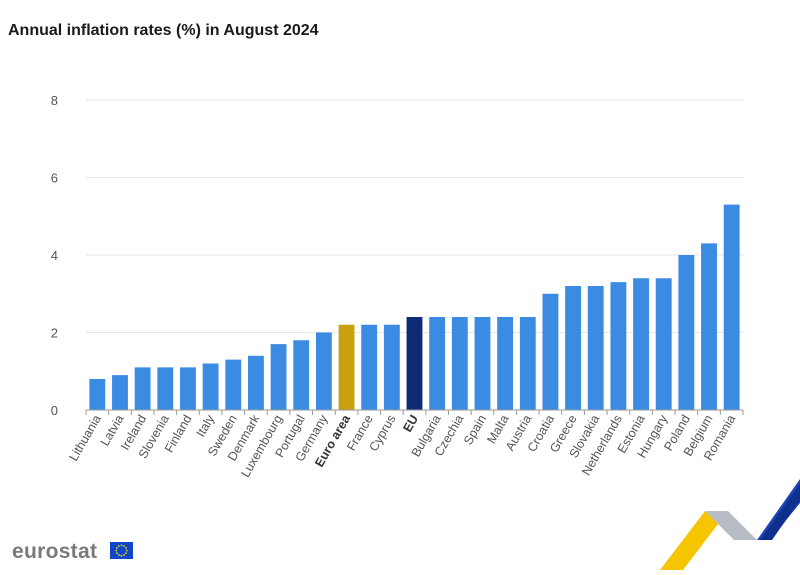  I want to click on bar-croatia, so click(550, 351).